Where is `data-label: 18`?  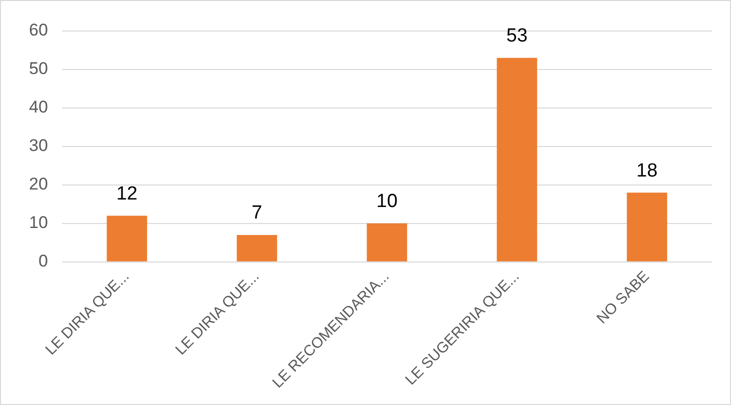
data-label: 18 is located at coordinates (647, 171).